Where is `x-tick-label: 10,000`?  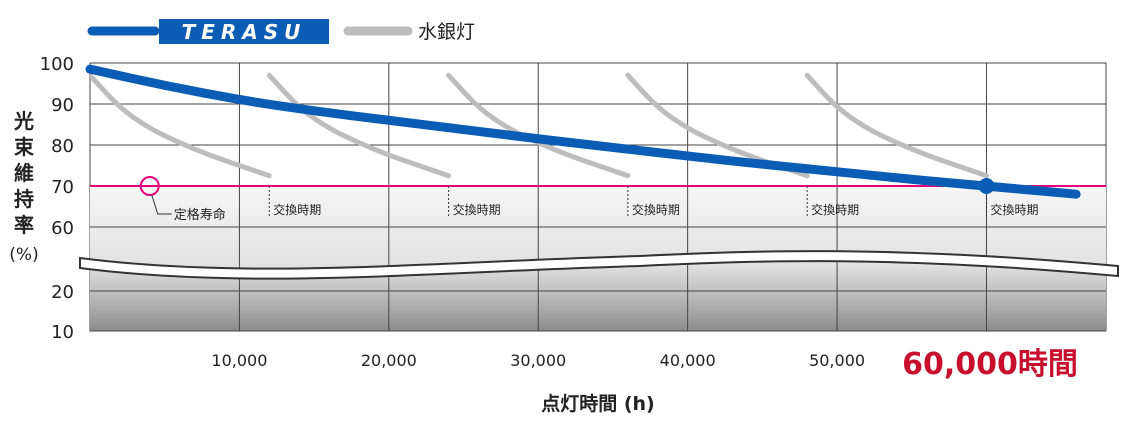
x-tick-label: 10,000 is located at coordinates (239, 360).